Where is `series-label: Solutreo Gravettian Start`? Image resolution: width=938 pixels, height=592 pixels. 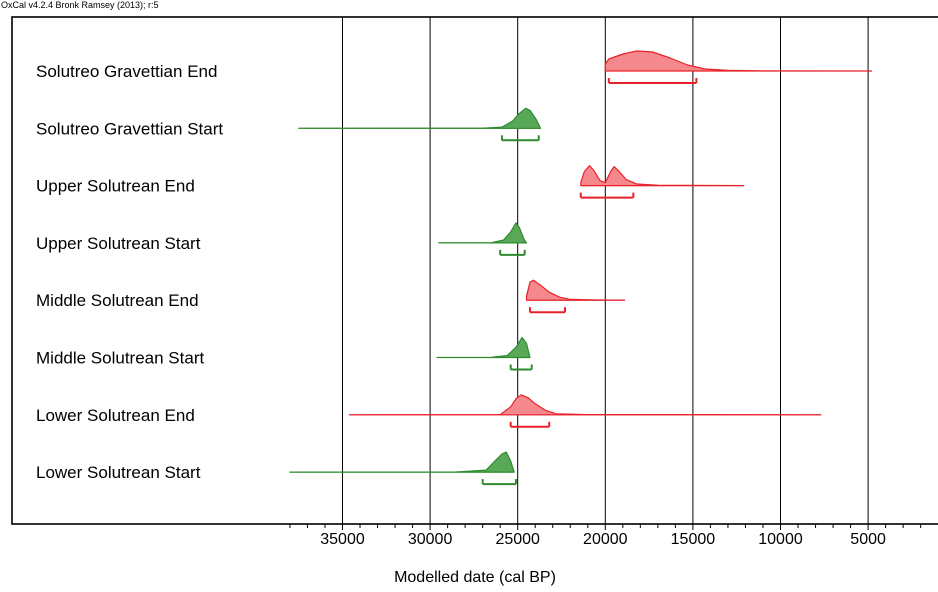 series-label: Solutreo Gravettian Start is located at coordinates (129, 128).